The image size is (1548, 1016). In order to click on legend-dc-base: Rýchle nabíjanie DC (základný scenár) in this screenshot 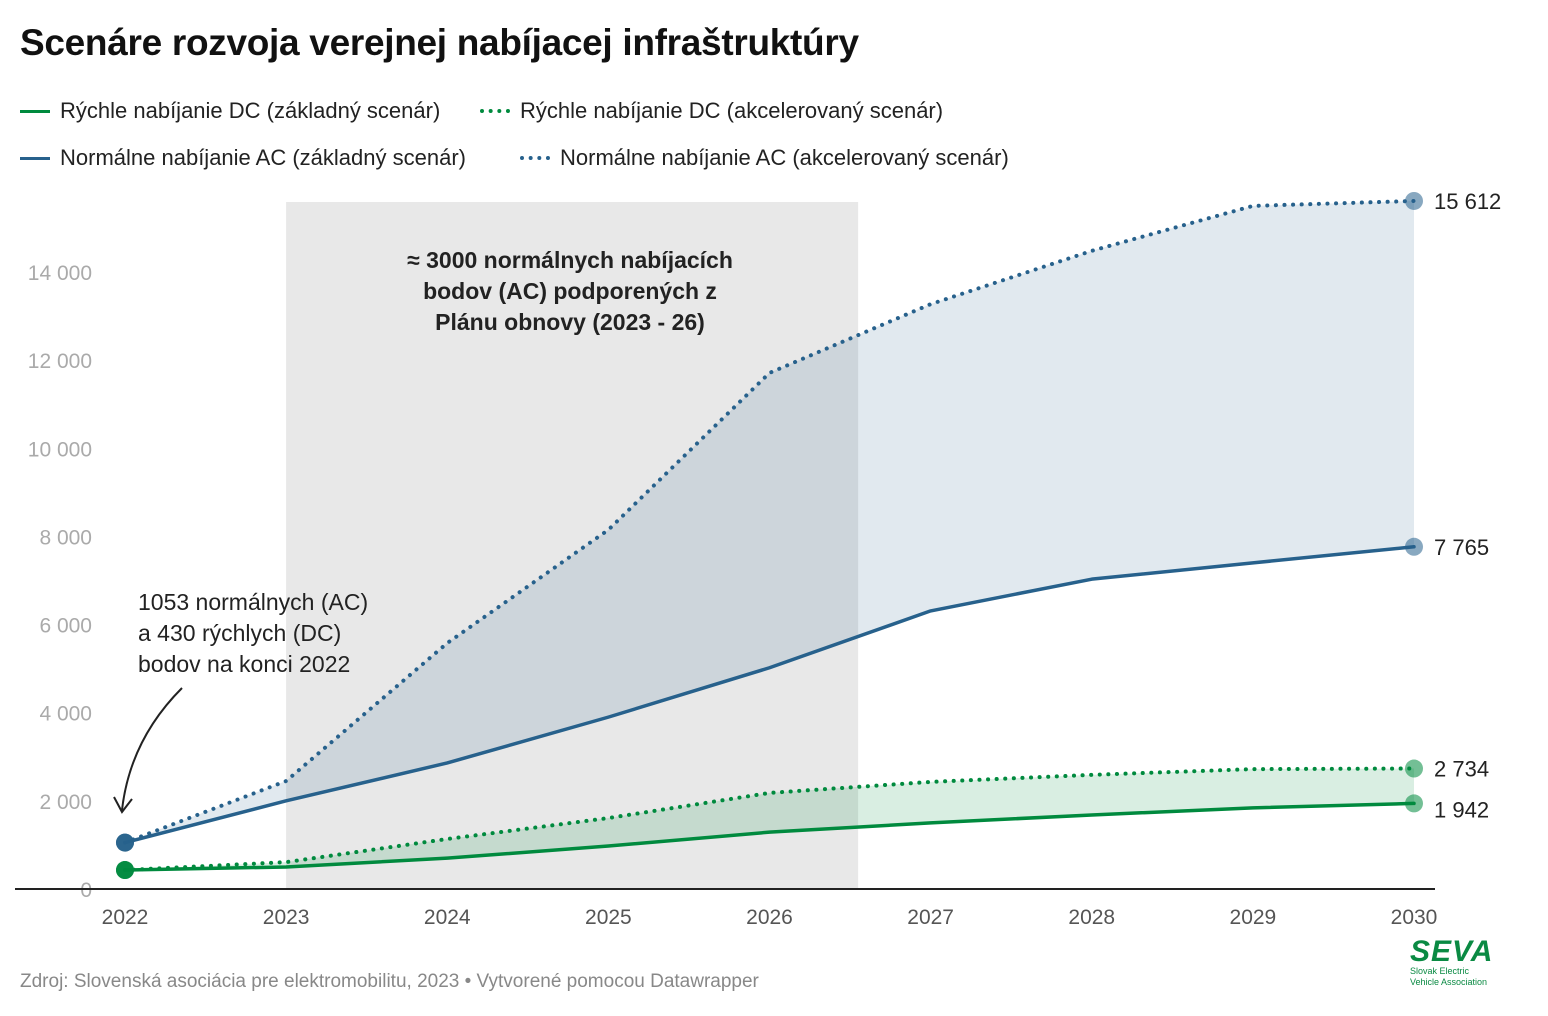, I will do `click(230, 111)`.